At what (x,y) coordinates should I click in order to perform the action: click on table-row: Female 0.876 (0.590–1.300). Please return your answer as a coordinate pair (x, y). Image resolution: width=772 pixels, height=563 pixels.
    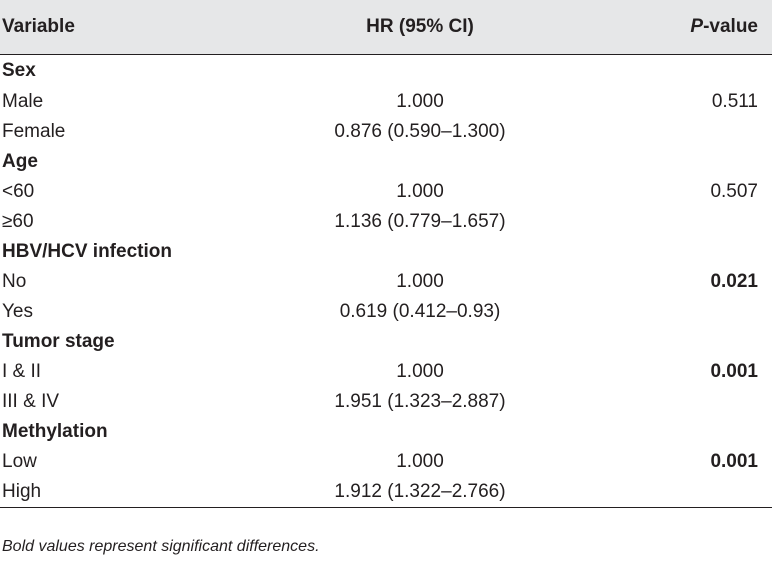
    Looking at the image, I should click on (386, 132).